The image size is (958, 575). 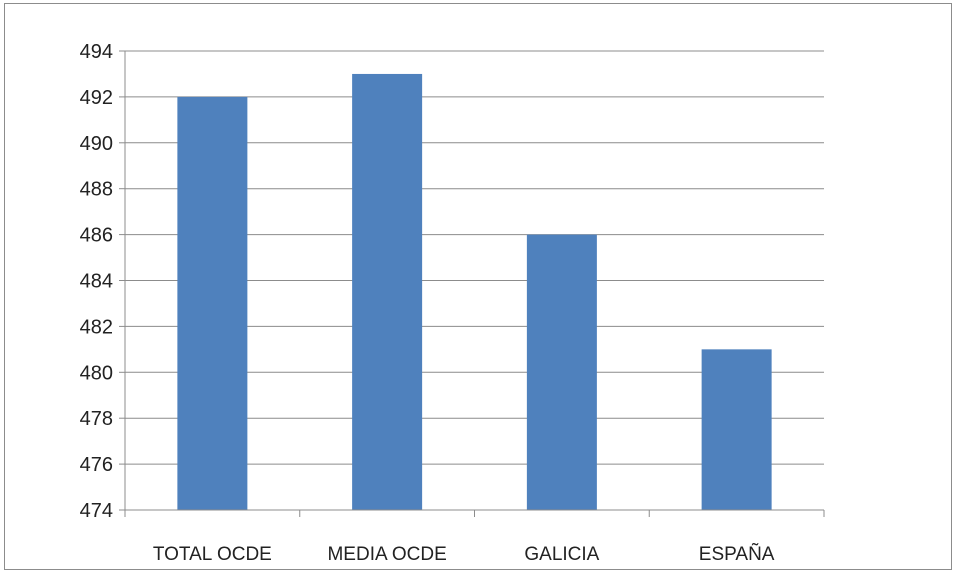 I want to click on y-tick-label: 486, so click(x=96, y=236).